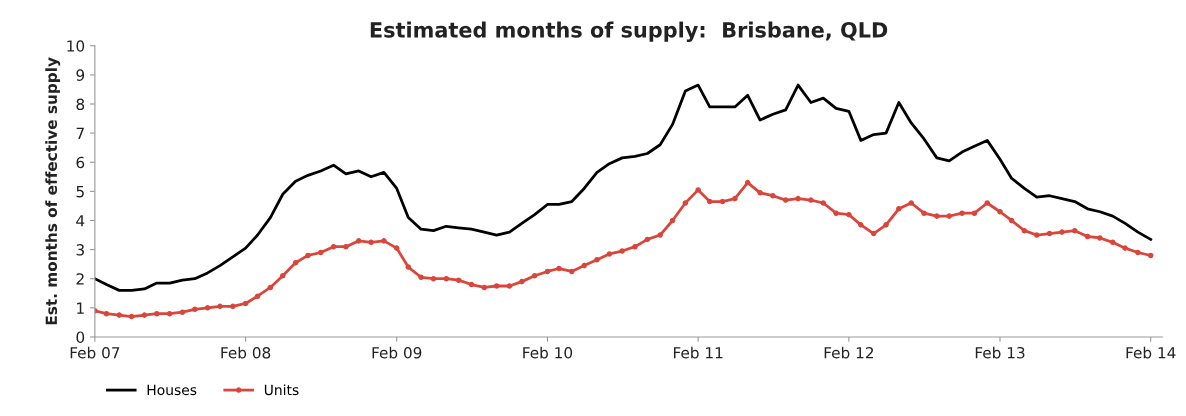 This screenshot has width=1186, height=416. I want to click on y-tick-label: 10, so click(76, 46).